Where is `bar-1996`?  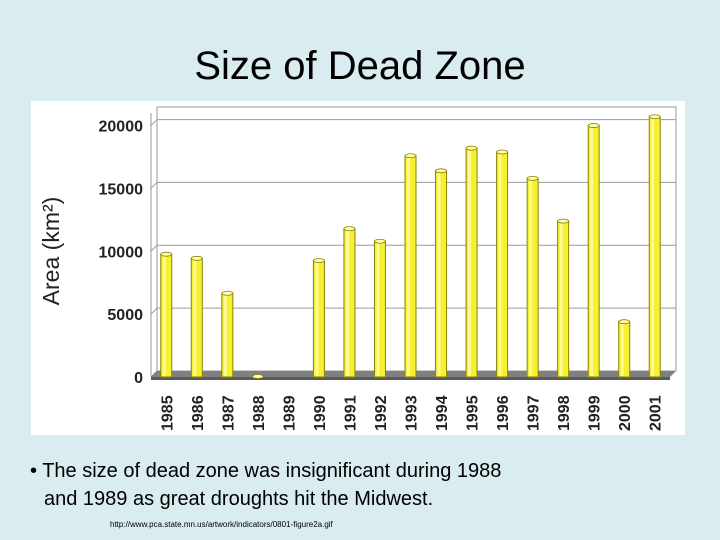 bar-1996 is located at coordinates (502, 264).